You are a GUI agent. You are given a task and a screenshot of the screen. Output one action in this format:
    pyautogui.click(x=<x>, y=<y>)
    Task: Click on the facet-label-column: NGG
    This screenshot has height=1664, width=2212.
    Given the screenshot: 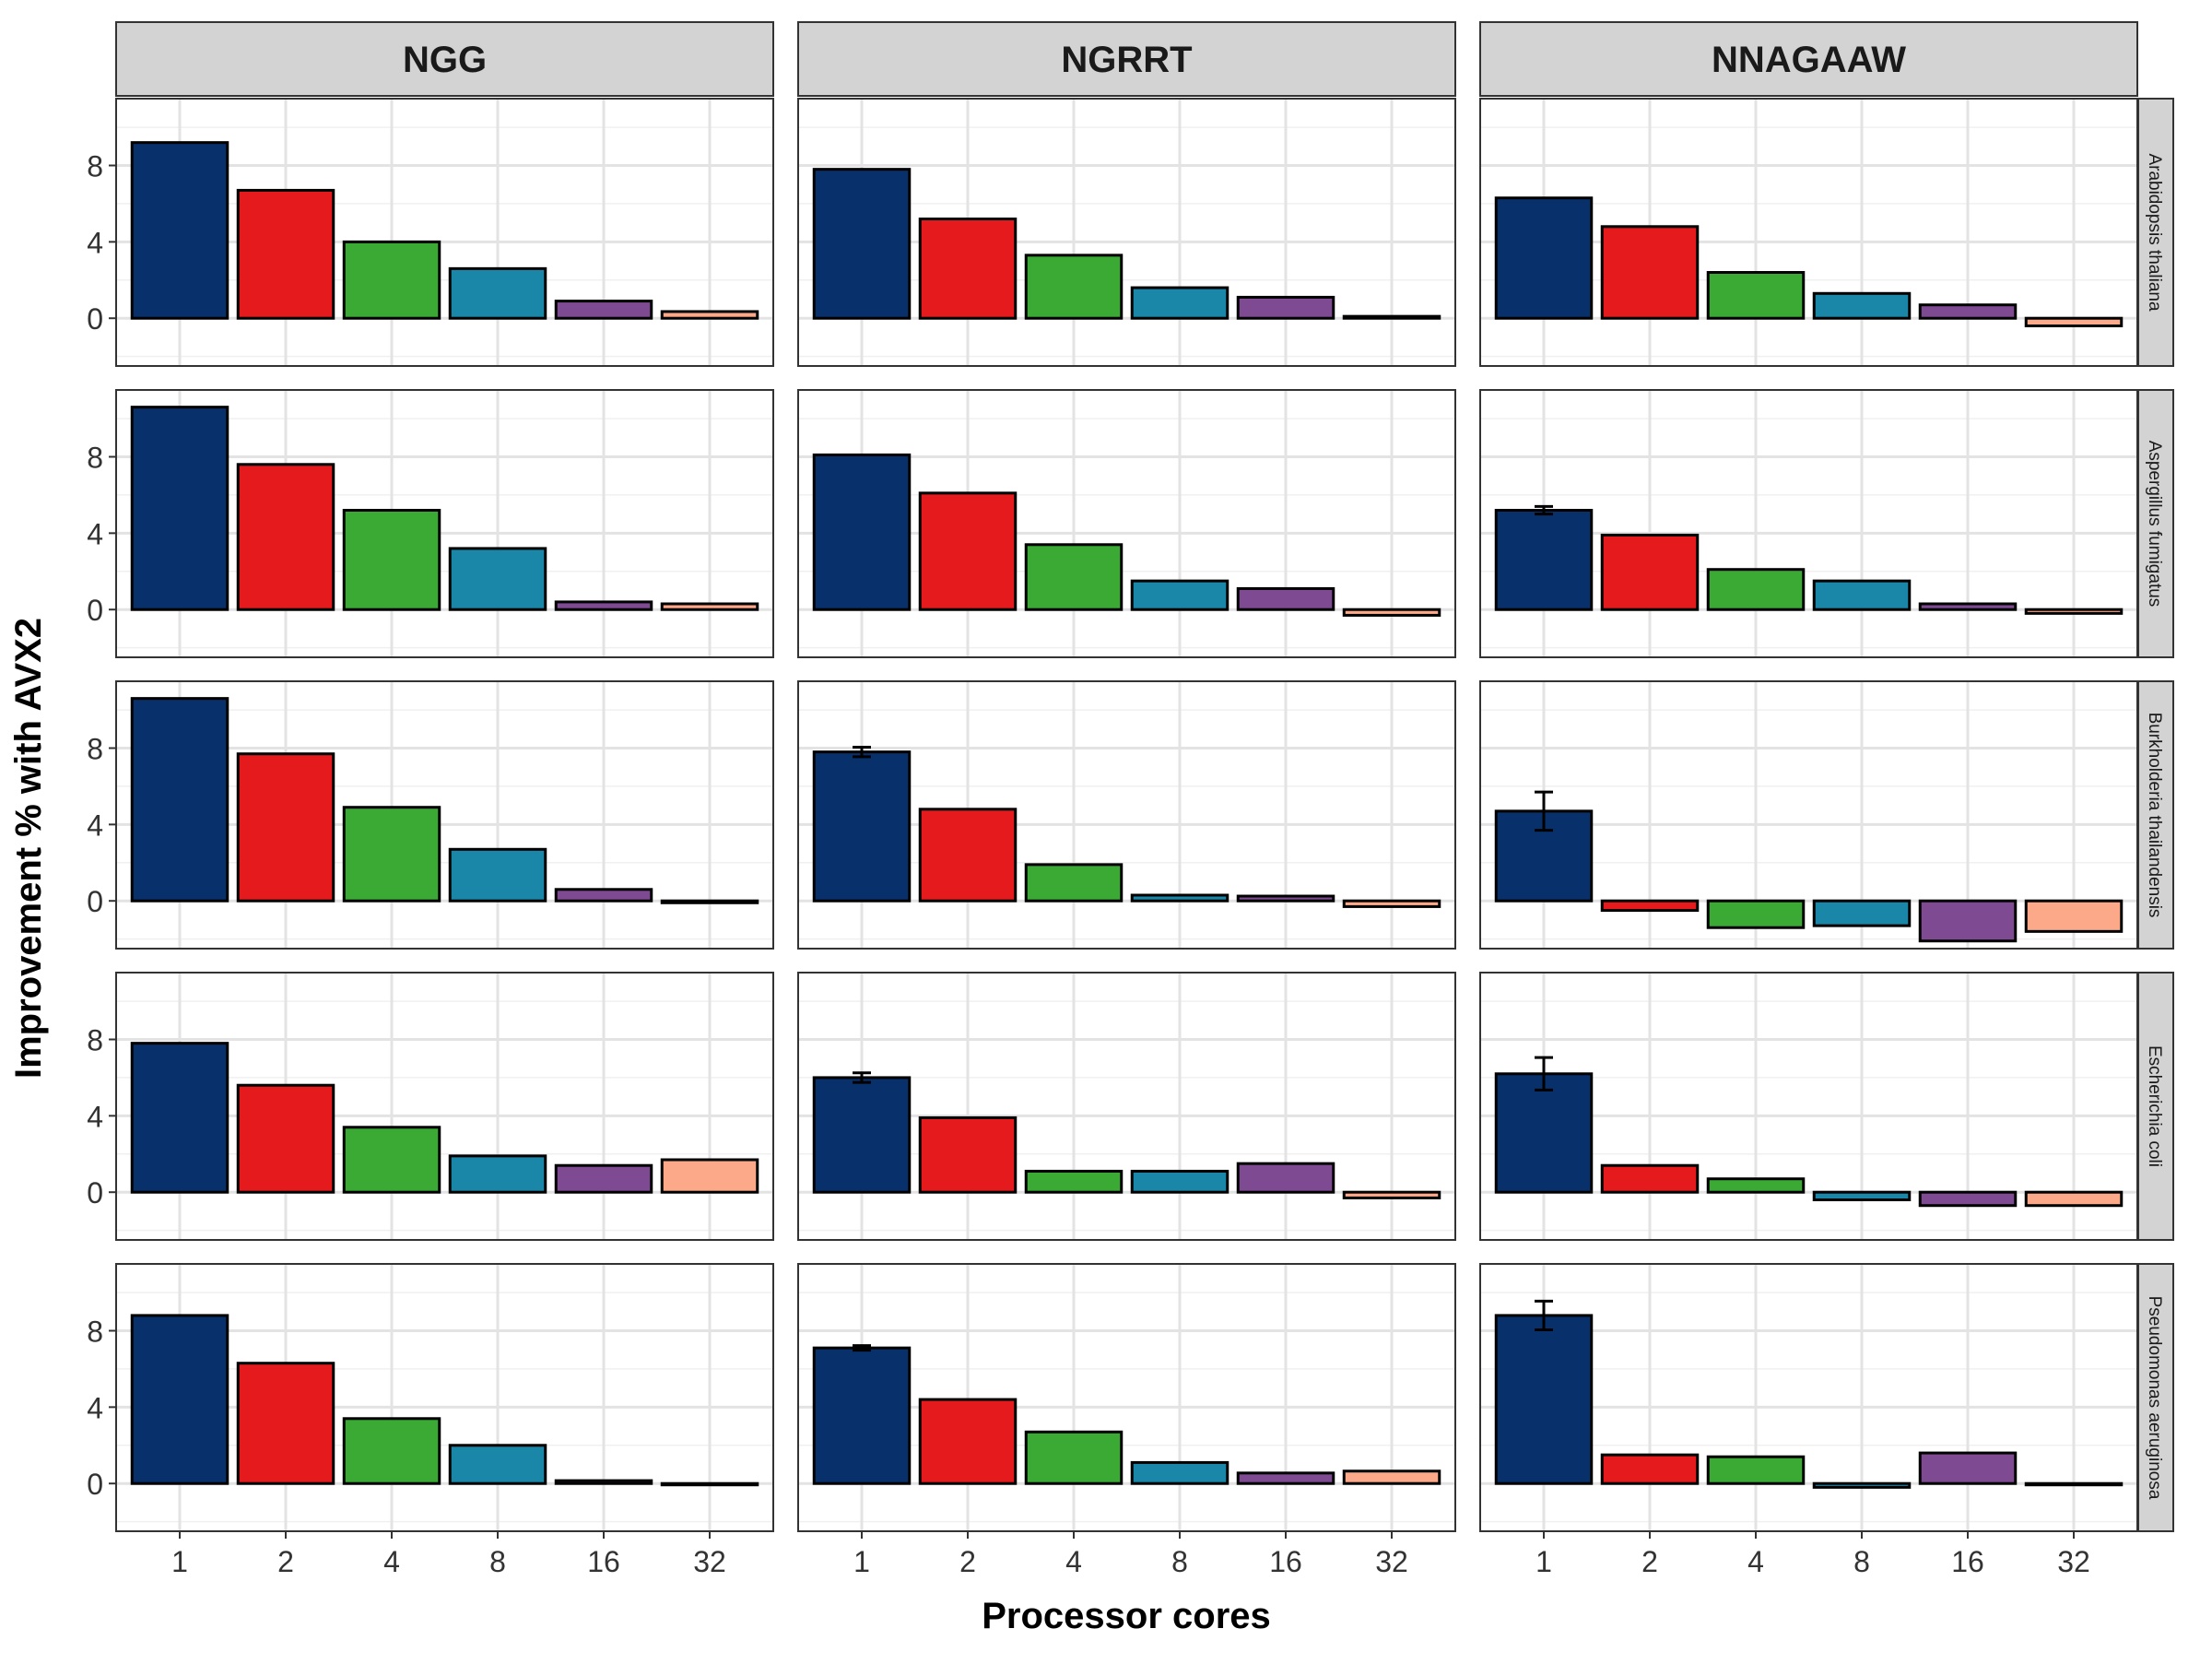 What is the action you would take?
    pyautogui.click(x=445, y=60)
    